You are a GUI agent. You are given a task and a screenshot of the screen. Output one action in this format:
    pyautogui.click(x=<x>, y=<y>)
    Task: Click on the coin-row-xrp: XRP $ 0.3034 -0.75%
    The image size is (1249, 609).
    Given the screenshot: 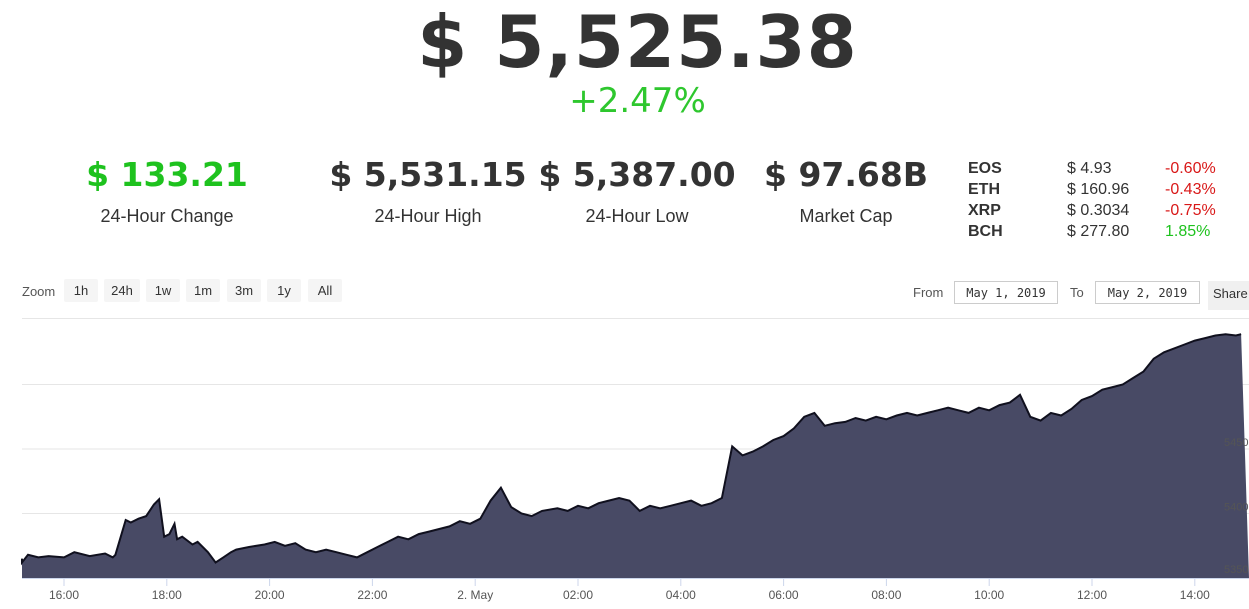 What is the action you would take?
    pyautogui.click(x=1108, y=212)
    